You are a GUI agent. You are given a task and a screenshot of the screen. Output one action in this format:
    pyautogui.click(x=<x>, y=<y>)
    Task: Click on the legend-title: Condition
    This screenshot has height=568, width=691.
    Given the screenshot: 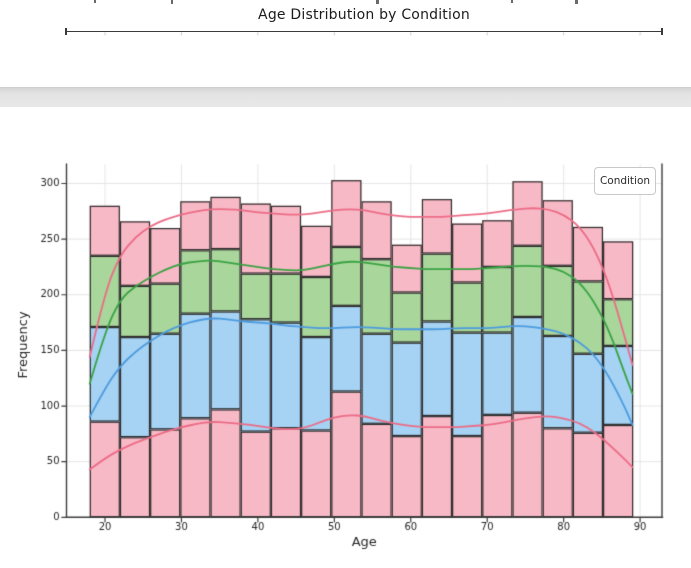 What is the action you would take?
    pyautogui.click(x=625, y=181)
    